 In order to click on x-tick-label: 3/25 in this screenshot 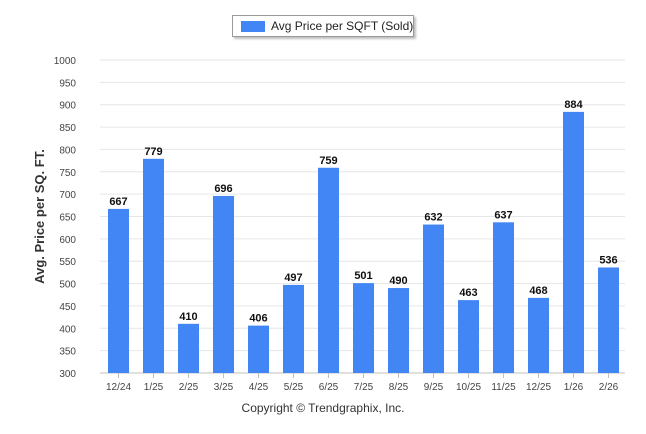, I will do `click(224, 387)`.